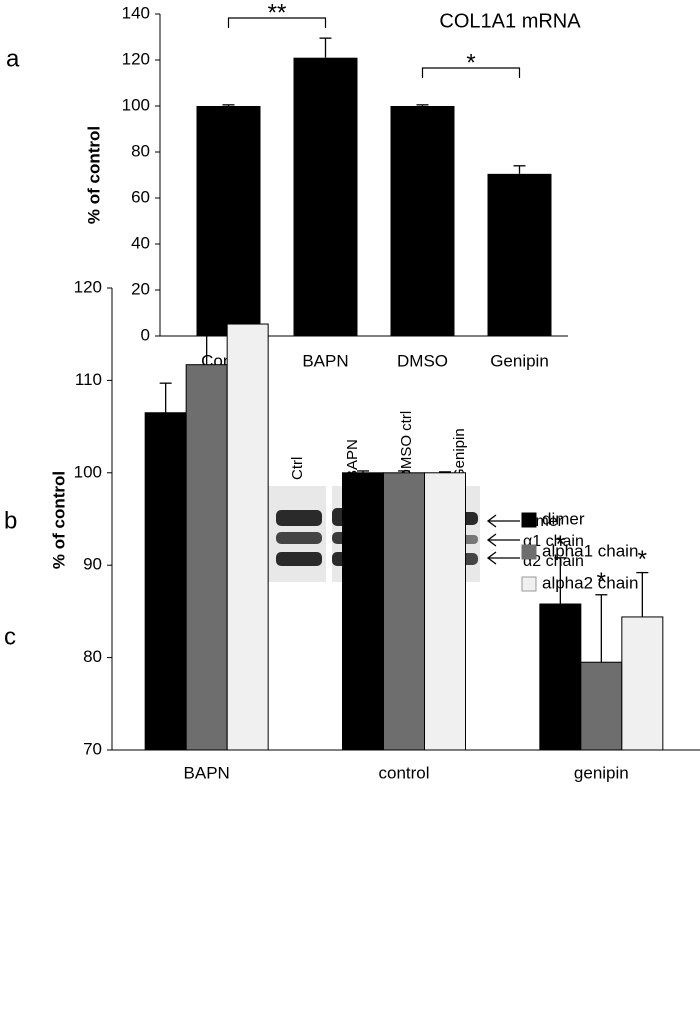 The height and width of the screenshot is (1017, 700). I want to click on legend-label: dimer, so click(563, 518).